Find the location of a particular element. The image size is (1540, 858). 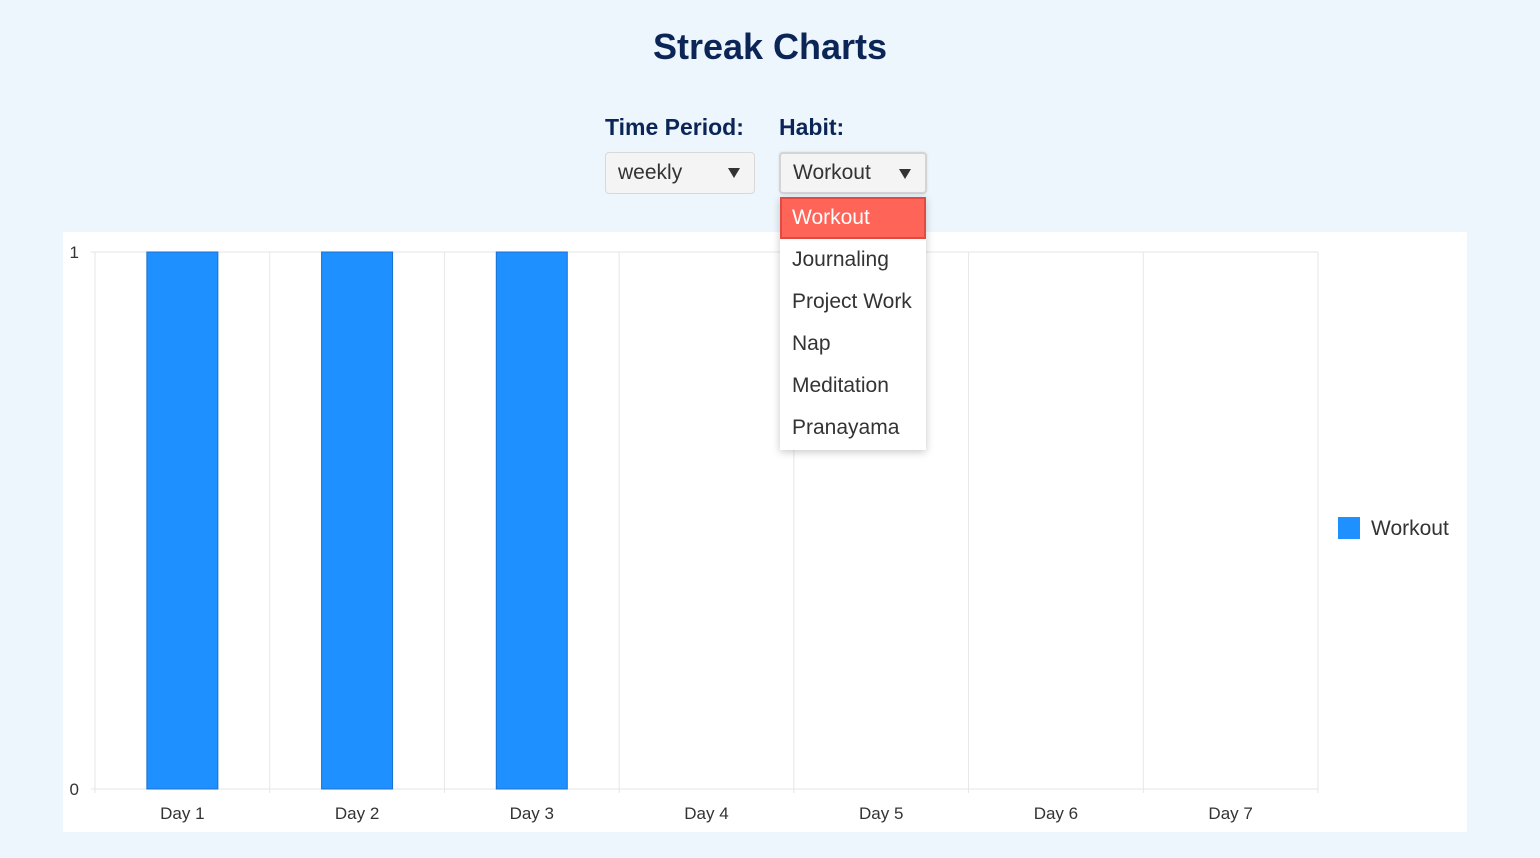

legend-label: Workout is located at coordinates (1410, 528).